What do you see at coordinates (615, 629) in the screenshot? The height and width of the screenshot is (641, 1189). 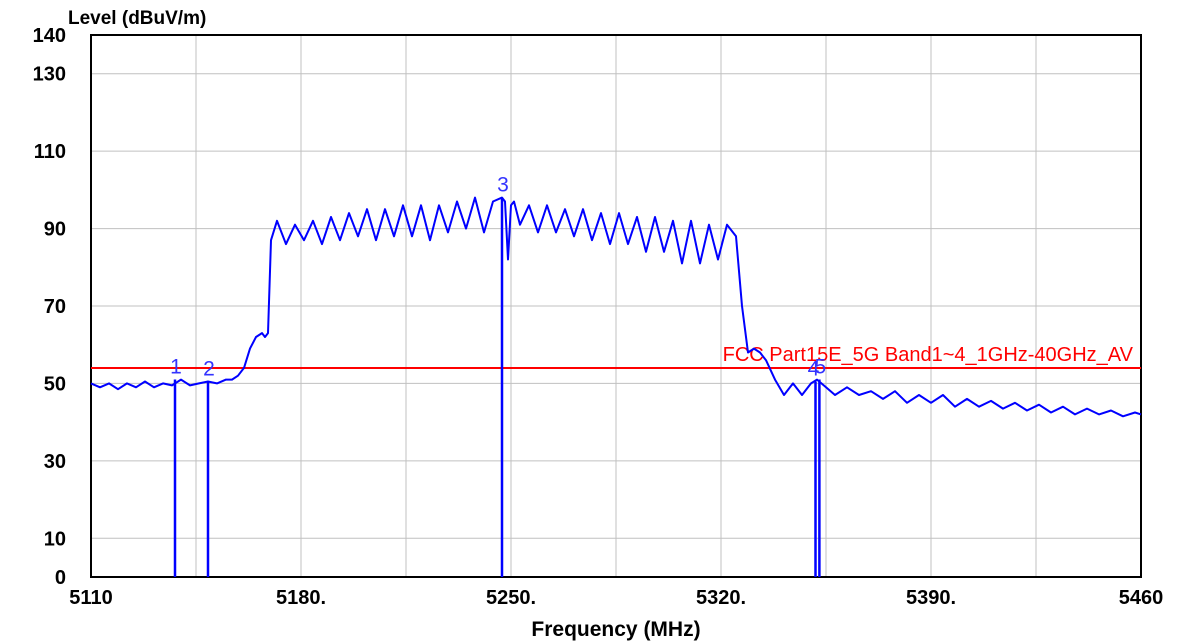 I see `x-axis-label: Frequency (MHz)` at bounding box center [615, 629].